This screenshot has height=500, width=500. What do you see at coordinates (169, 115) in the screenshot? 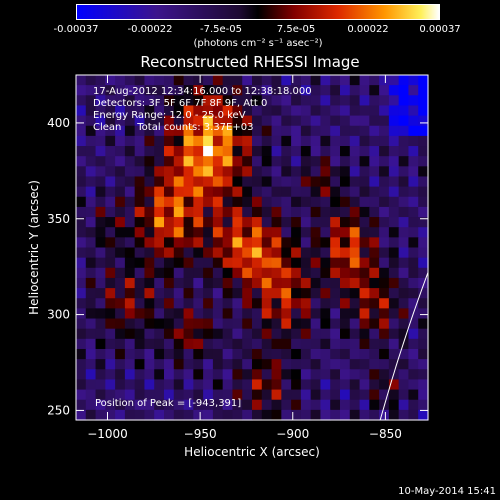
I see `annotation-energy-range: Energy Range: 12.0 - 25.0 keV` at bounding box center [169, 115].